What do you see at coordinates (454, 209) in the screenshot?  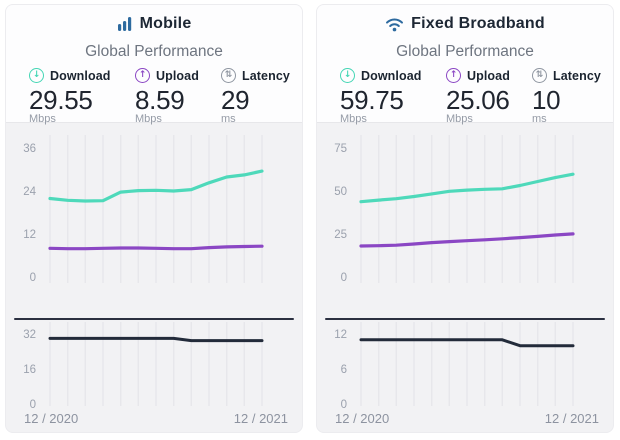 I see `fixed-speed-chart: 75 50 25 0` at bounding box center [454, 209].